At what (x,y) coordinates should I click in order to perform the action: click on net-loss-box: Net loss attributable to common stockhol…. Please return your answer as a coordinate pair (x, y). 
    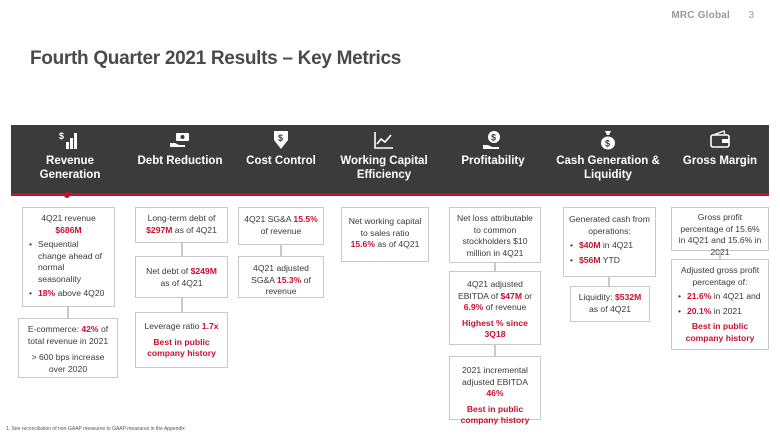
    Looking at the image, I should click on (495, 235).